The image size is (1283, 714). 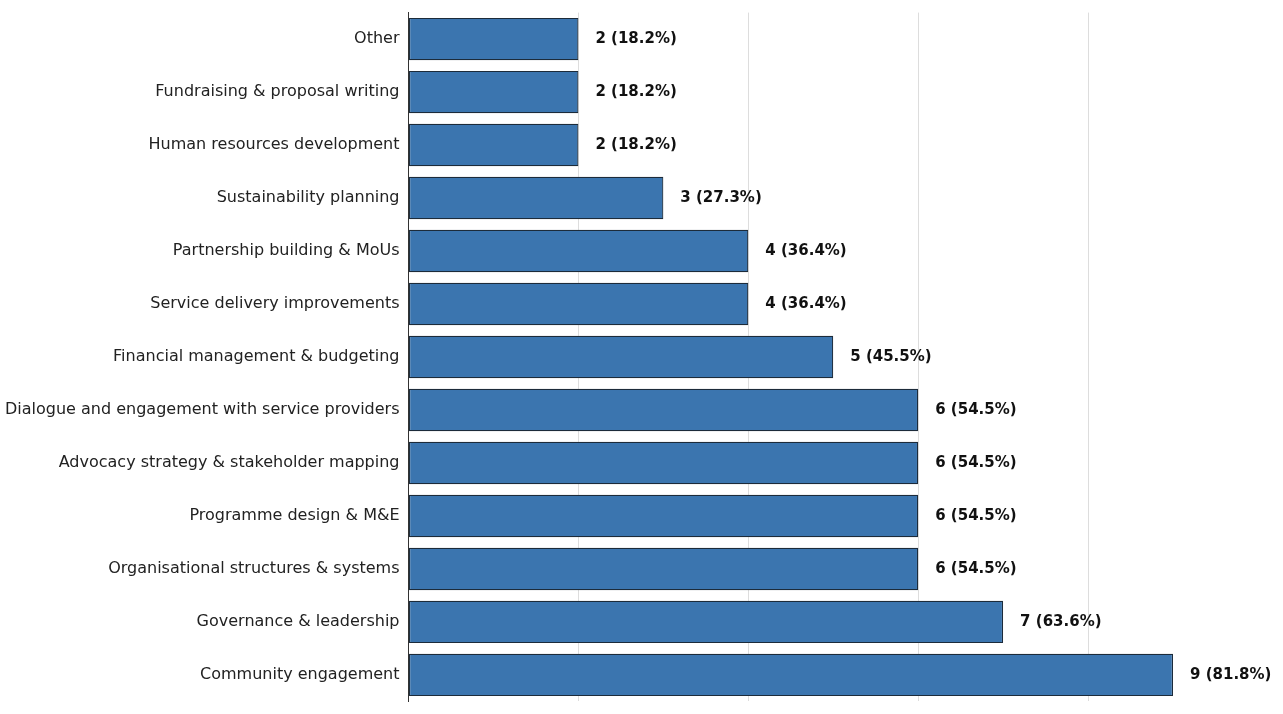 What do you see at coordinates (202, 409) in the screenshot?
I see `y-tick-label: Dialogue and engagement with service providers` at bounding box center [202, 409].